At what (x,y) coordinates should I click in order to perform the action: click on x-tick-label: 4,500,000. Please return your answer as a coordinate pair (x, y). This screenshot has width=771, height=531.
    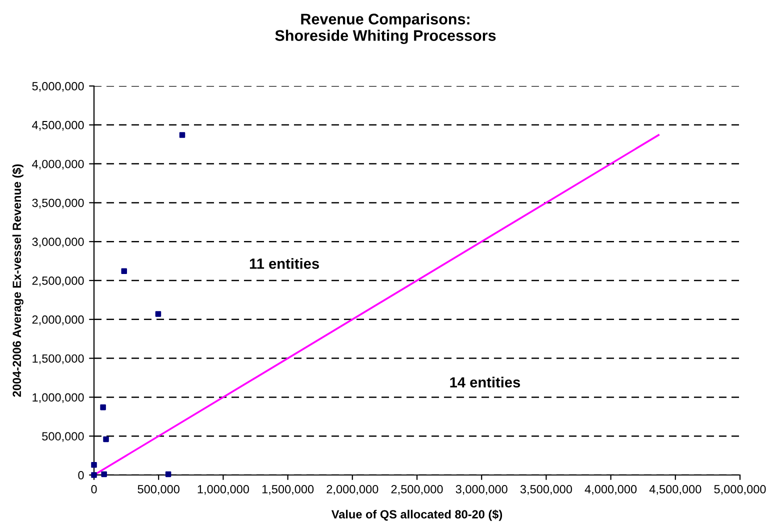
    Looking at the image, I should click on (675, 490).